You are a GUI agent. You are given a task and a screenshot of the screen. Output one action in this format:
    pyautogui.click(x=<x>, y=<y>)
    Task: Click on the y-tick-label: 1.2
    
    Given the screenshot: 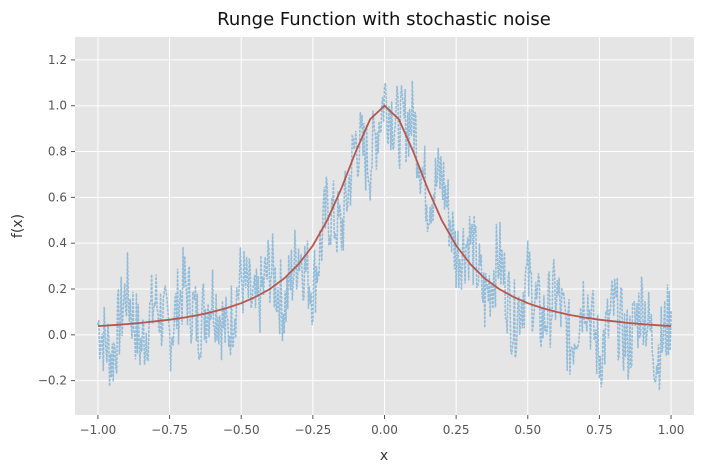 What is the action you would take?
    pyautogui.click(x=57, y=60)
    